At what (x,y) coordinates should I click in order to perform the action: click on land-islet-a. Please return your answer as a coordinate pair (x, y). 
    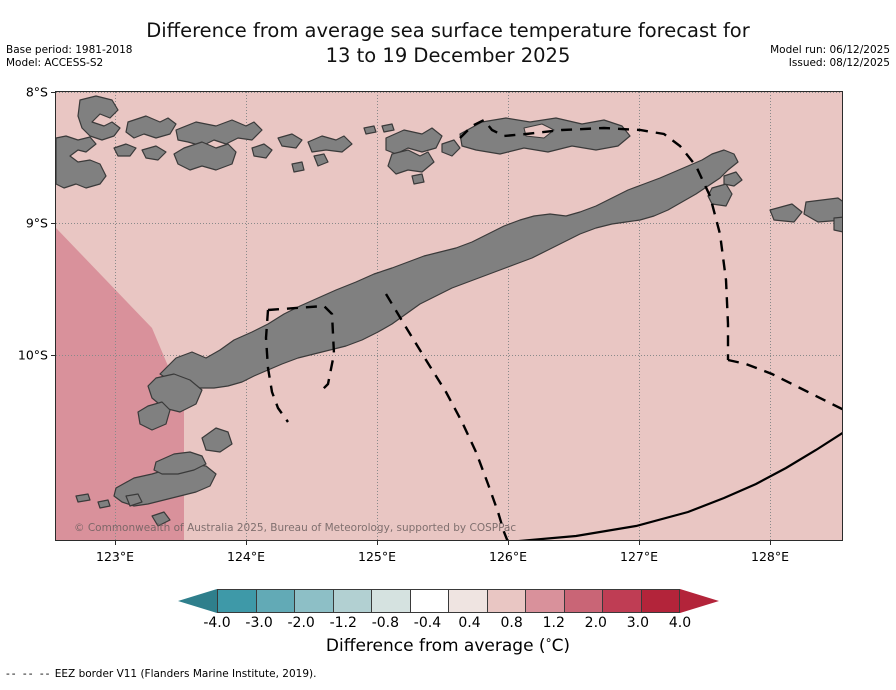
    Looking at the image, I should click on (125, 150).